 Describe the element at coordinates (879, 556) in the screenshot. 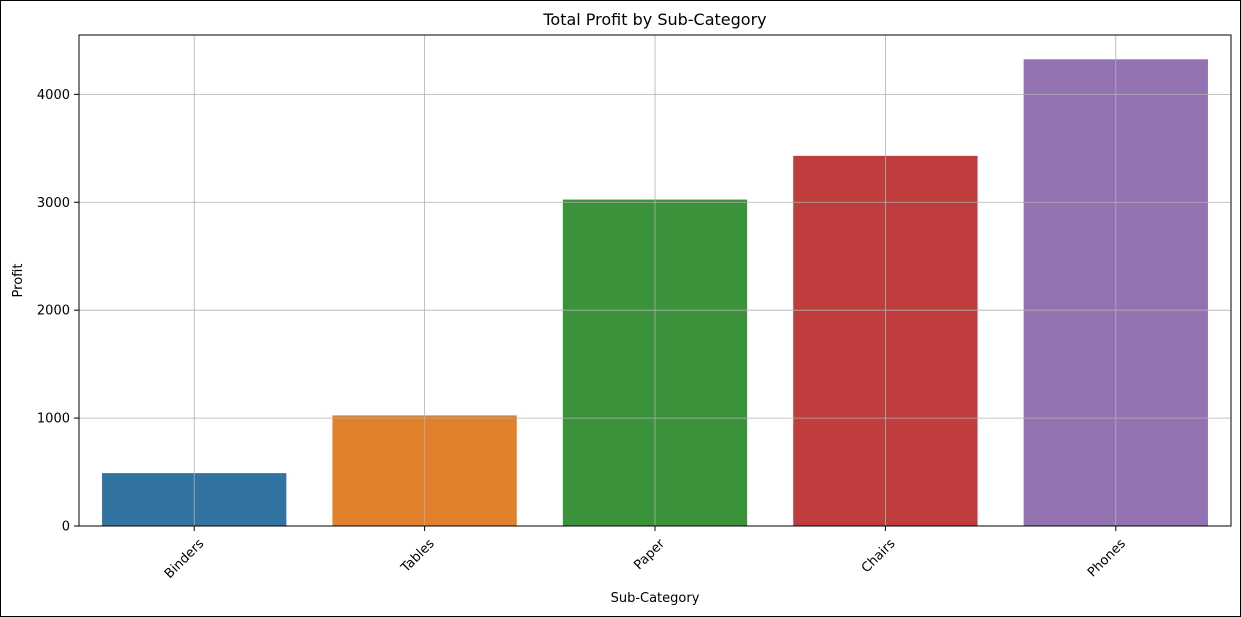

I see `x-tick-label: Chairs` at that location.